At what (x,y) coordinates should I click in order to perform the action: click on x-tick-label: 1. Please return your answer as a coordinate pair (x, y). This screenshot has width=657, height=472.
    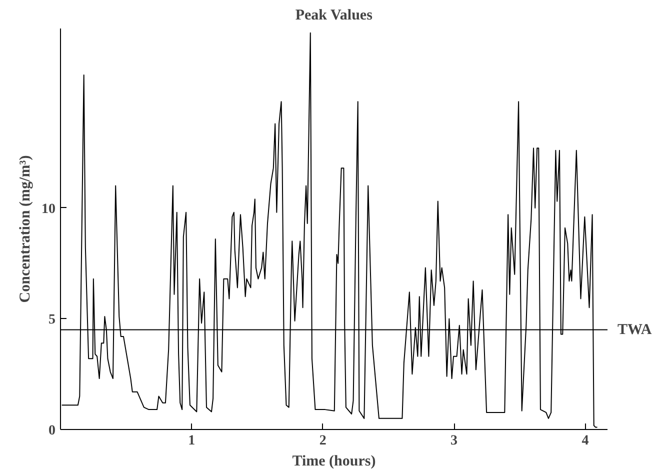
    Looking at the image, I should click on (192, 441).